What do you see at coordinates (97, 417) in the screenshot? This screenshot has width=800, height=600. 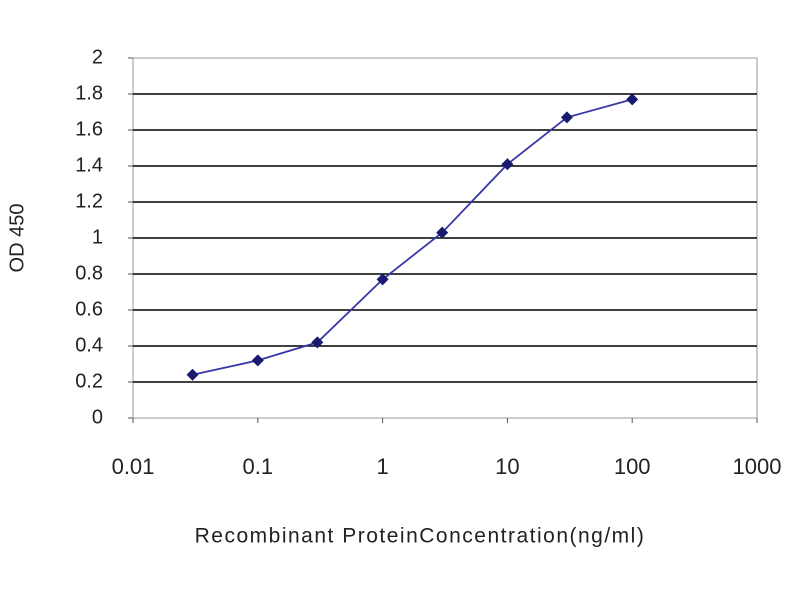 I see `y-tick-label: 0` at bounding box center [97, 417].